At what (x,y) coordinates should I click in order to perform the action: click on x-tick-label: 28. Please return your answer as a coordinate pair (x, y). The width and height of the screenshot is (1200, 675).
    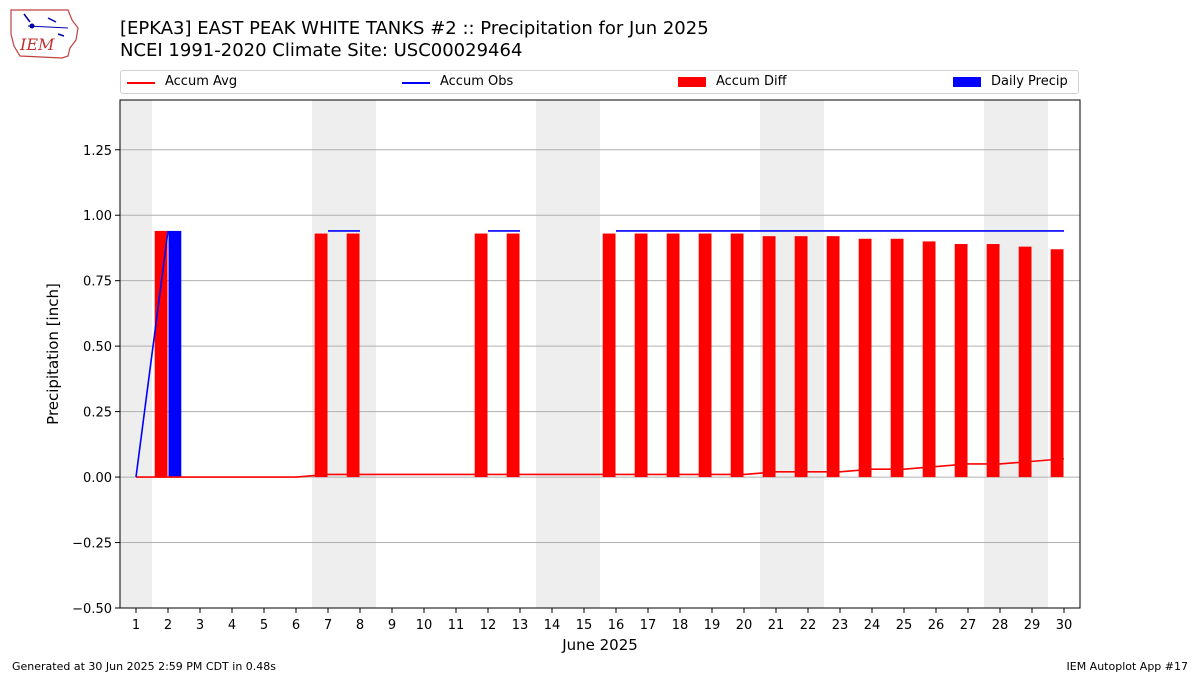
    Looking at the image, I should click on (1000, 625).